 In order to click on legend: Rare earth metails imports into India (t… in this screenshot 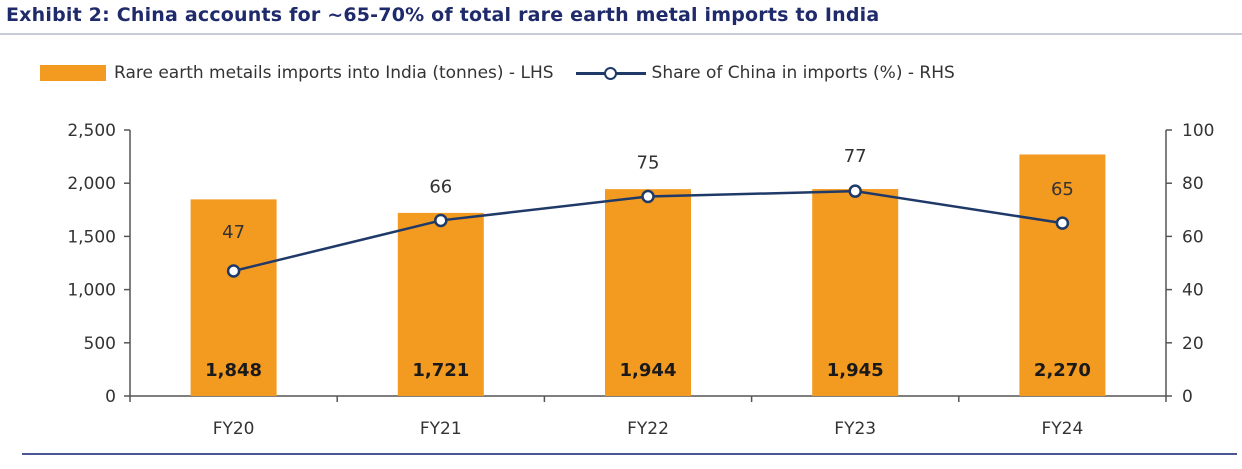, I will do `click(497, 73)`.